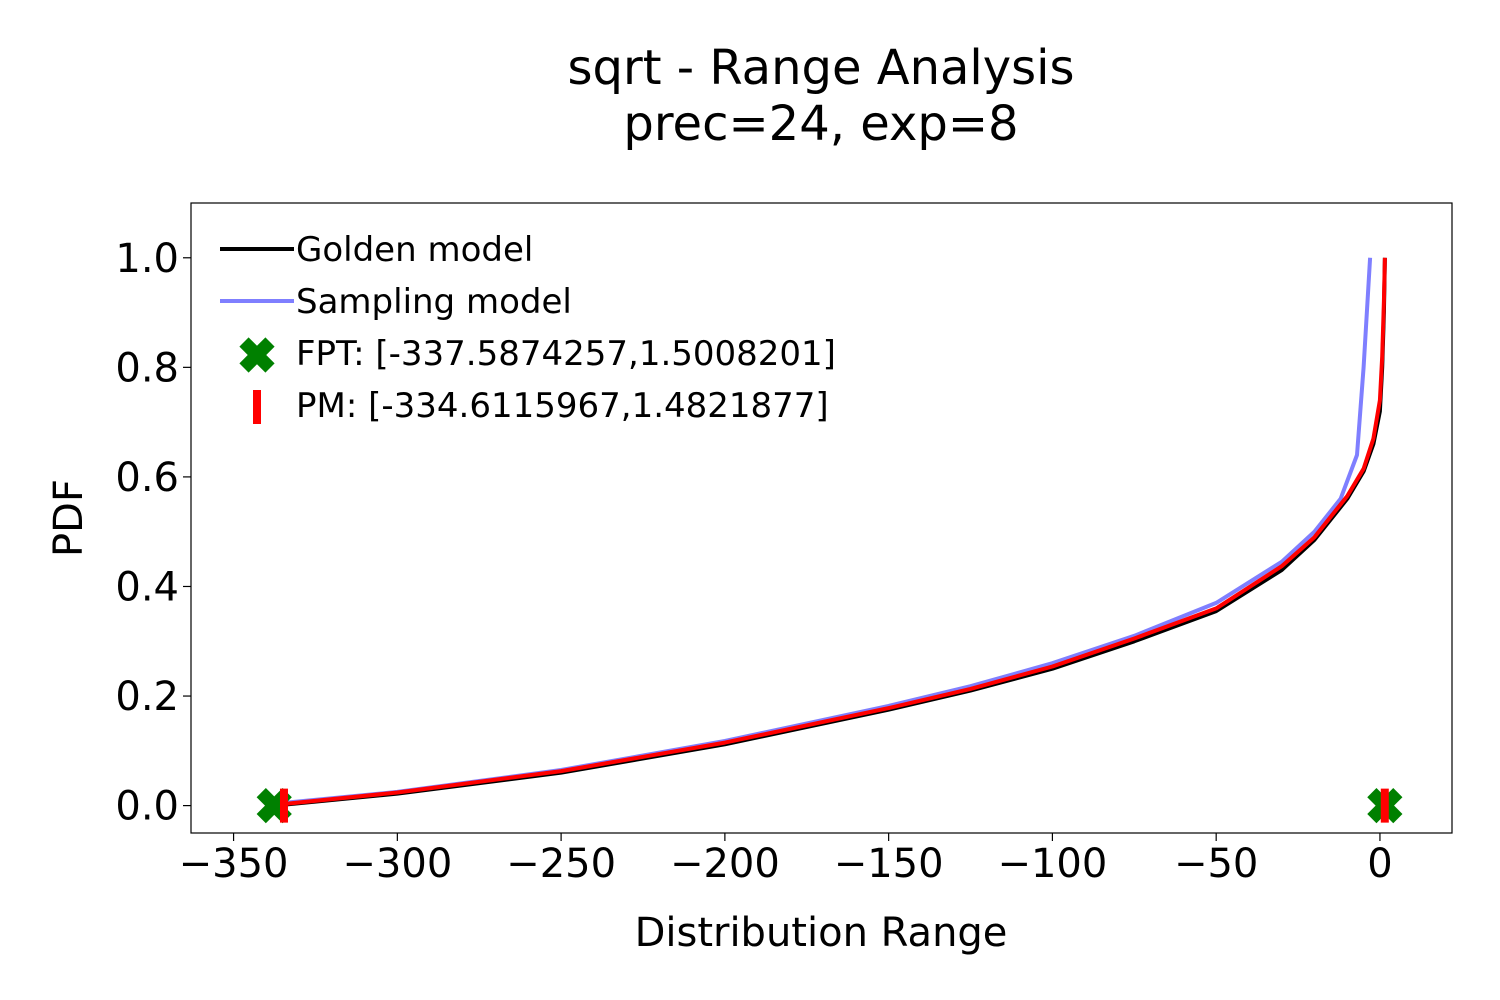 This screenshot has width=1500, height=1000. Describe the element at coordinates (153, 533) in the screenshot. I see `y-axis-ticks: 0.0 0.2 0.4 0.6 0.8 1.0` at that location.